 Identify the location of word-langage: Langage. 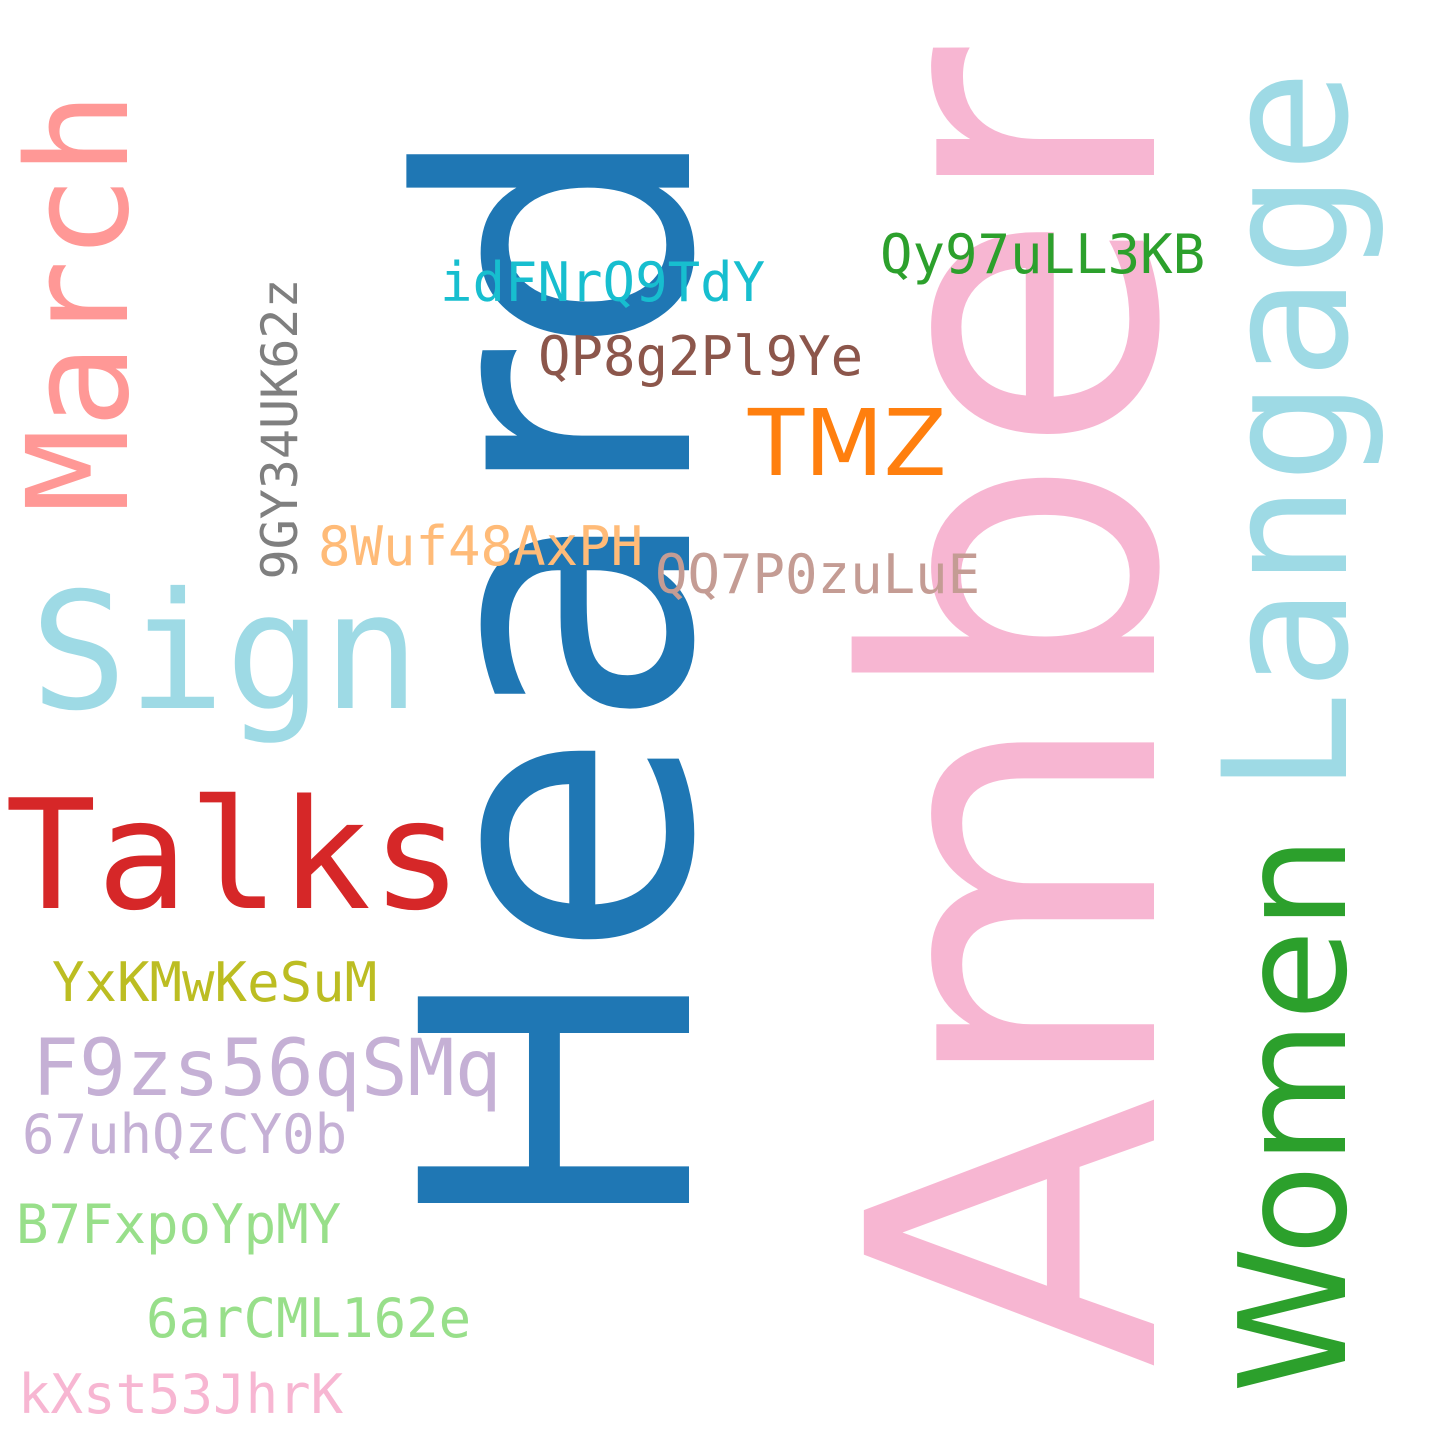
(1286, 432).